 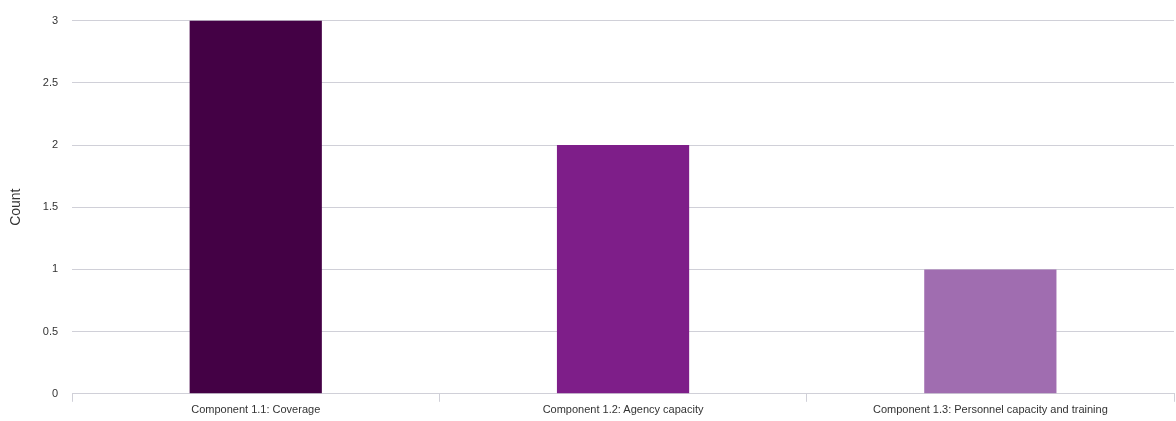 What do you see at coordinates (55, 268) in the screenshot?
I see `y-tick-label: 1` at bounding box center [55, 268].